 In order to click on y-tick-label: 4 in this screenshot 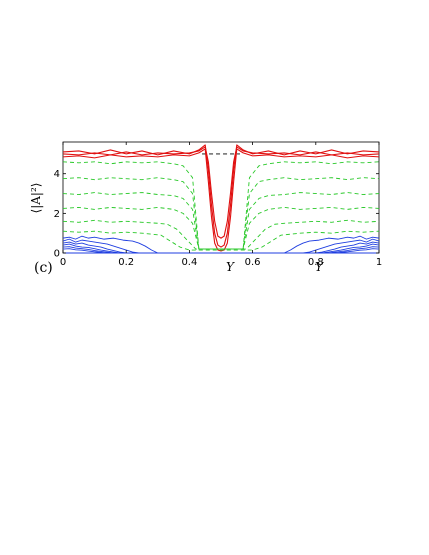, I will do `click(57, 174)`.